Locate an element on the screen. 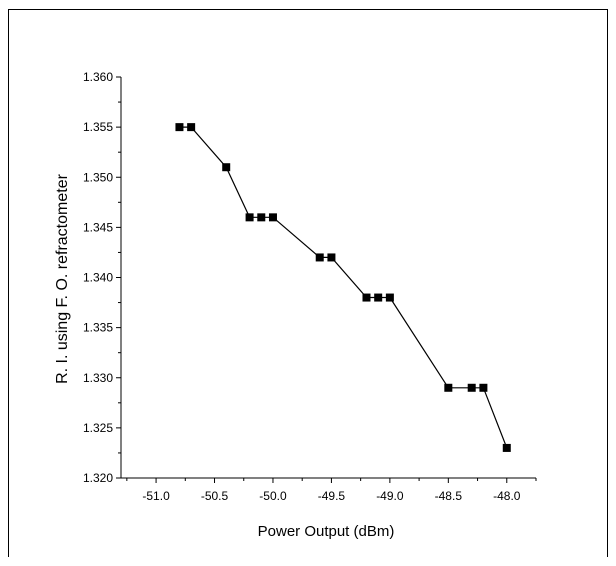 The image size is (616, 566). x-axis-label: Power Output (dBm) is located at coordinates (326, 531).